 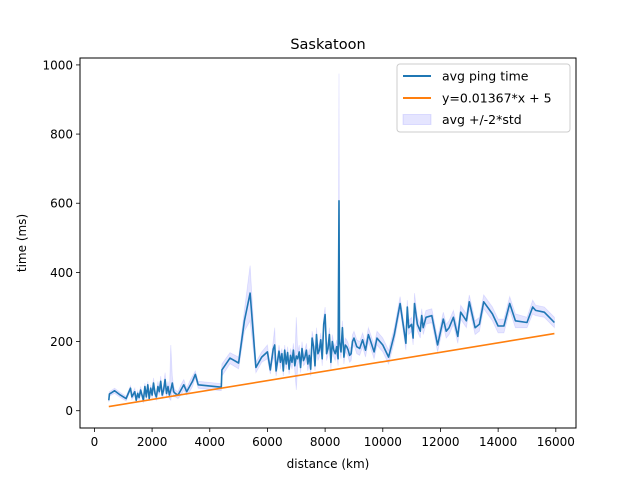 I want to click on y-tick-label: 1000, so click(x=57, y=65).